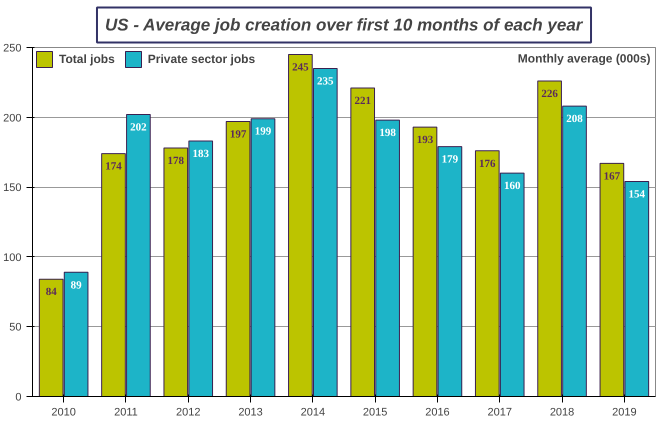 This screenshot has height=422, width=669. I want to click on x-tick-label: 2018, so click(562, 412).